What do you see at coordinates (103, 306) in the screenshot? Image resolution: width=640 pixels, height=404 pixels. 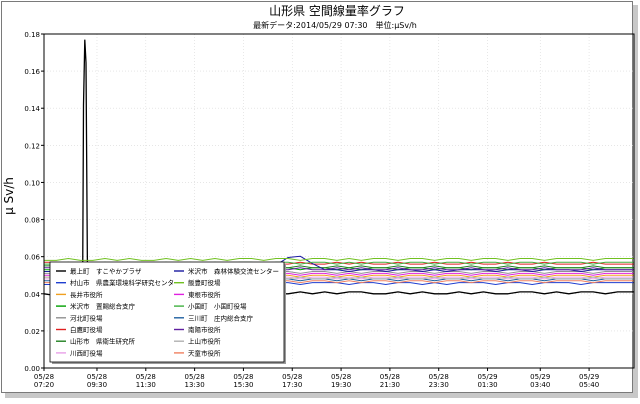 I see `legend-label: 米沢市 置賜総合支庁` at bounding box center [103, 306].